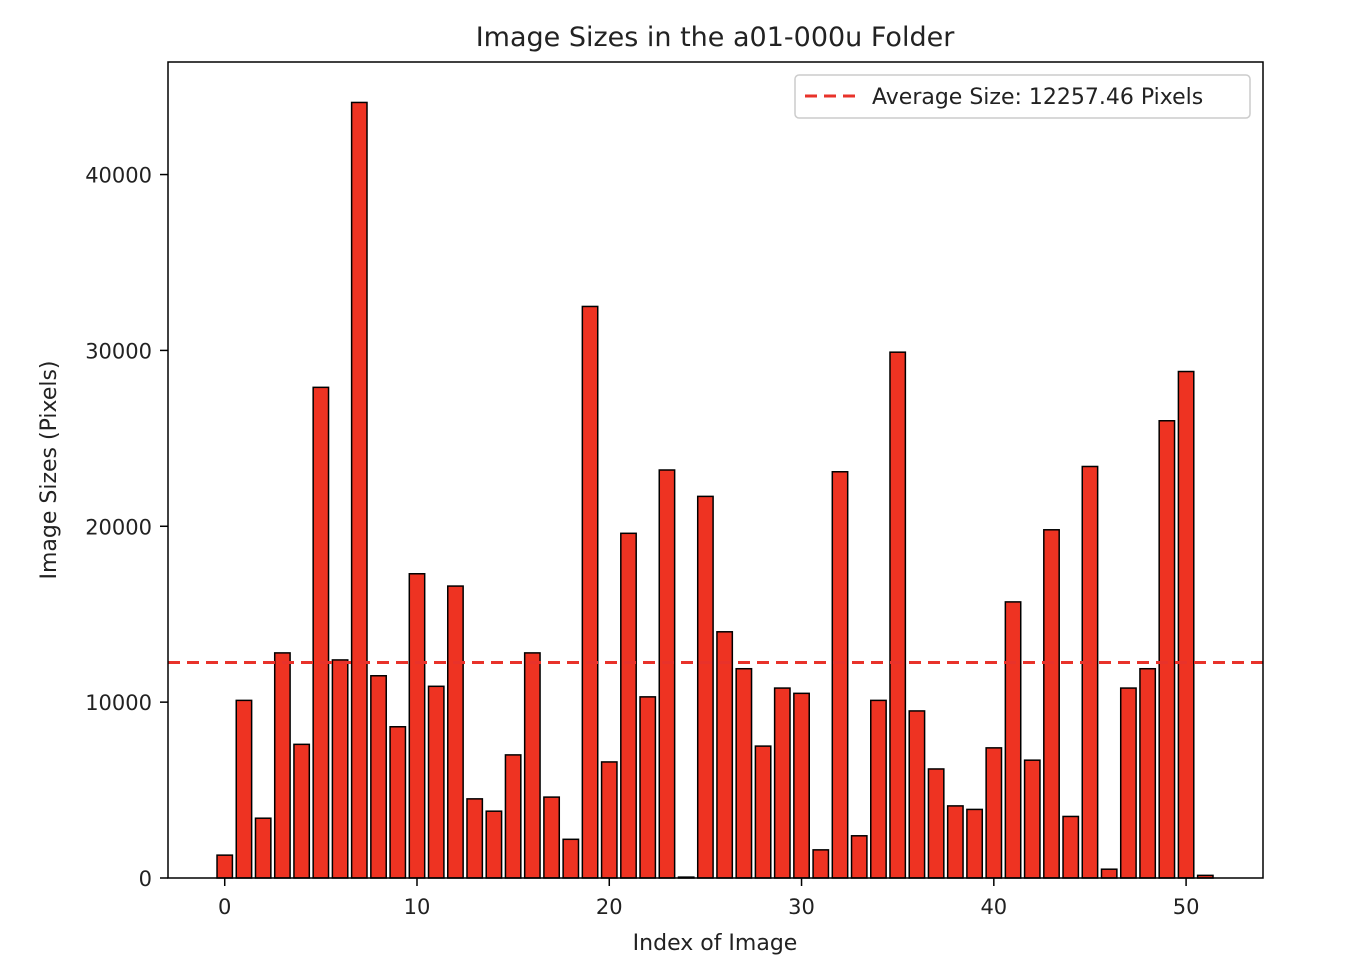  I want to click on legend-average-label: Average Size: 12257.46 Pixels, so click(1037, 97).